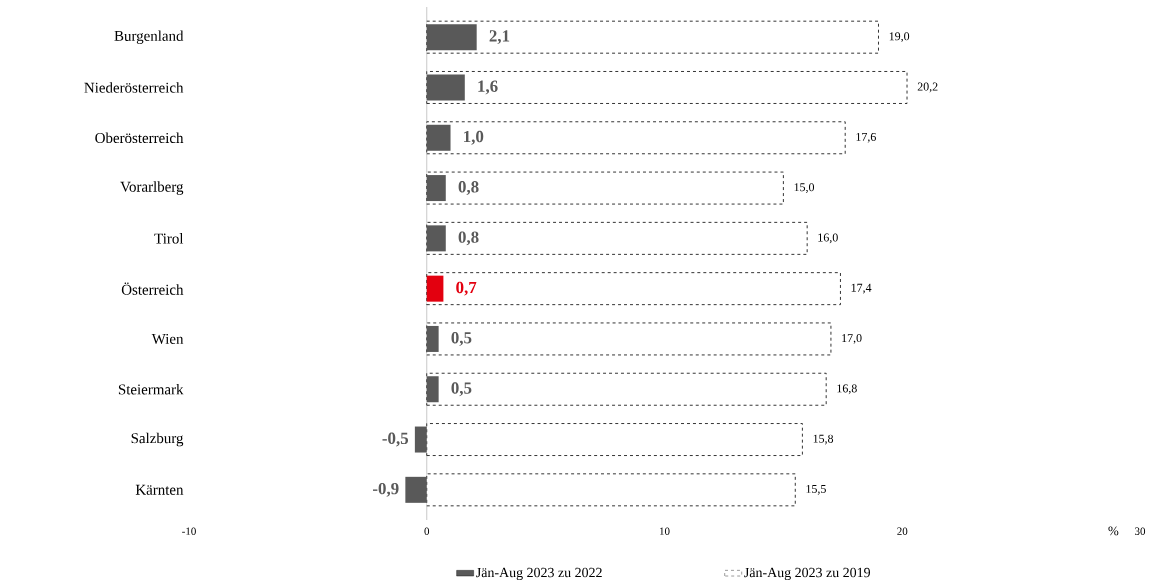 This screenshot has height=586, width=1159. What do you see at coordinates (466, 288) in the screenshot?
I see `data-label: 0,7` at bounding box center [466, 288].